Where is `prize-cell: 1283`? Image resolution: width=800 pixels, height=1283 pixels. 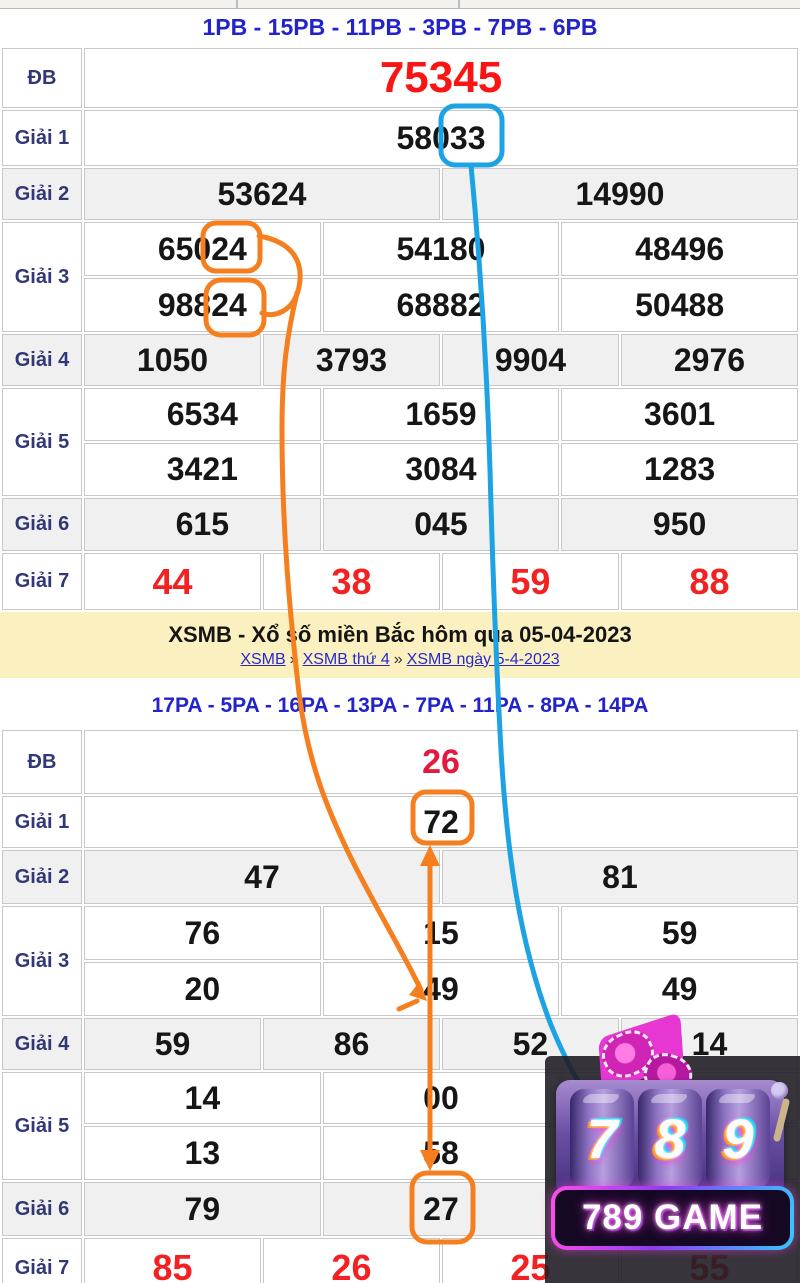
prize-cell: 1283 is located at coordinates (679, 469).